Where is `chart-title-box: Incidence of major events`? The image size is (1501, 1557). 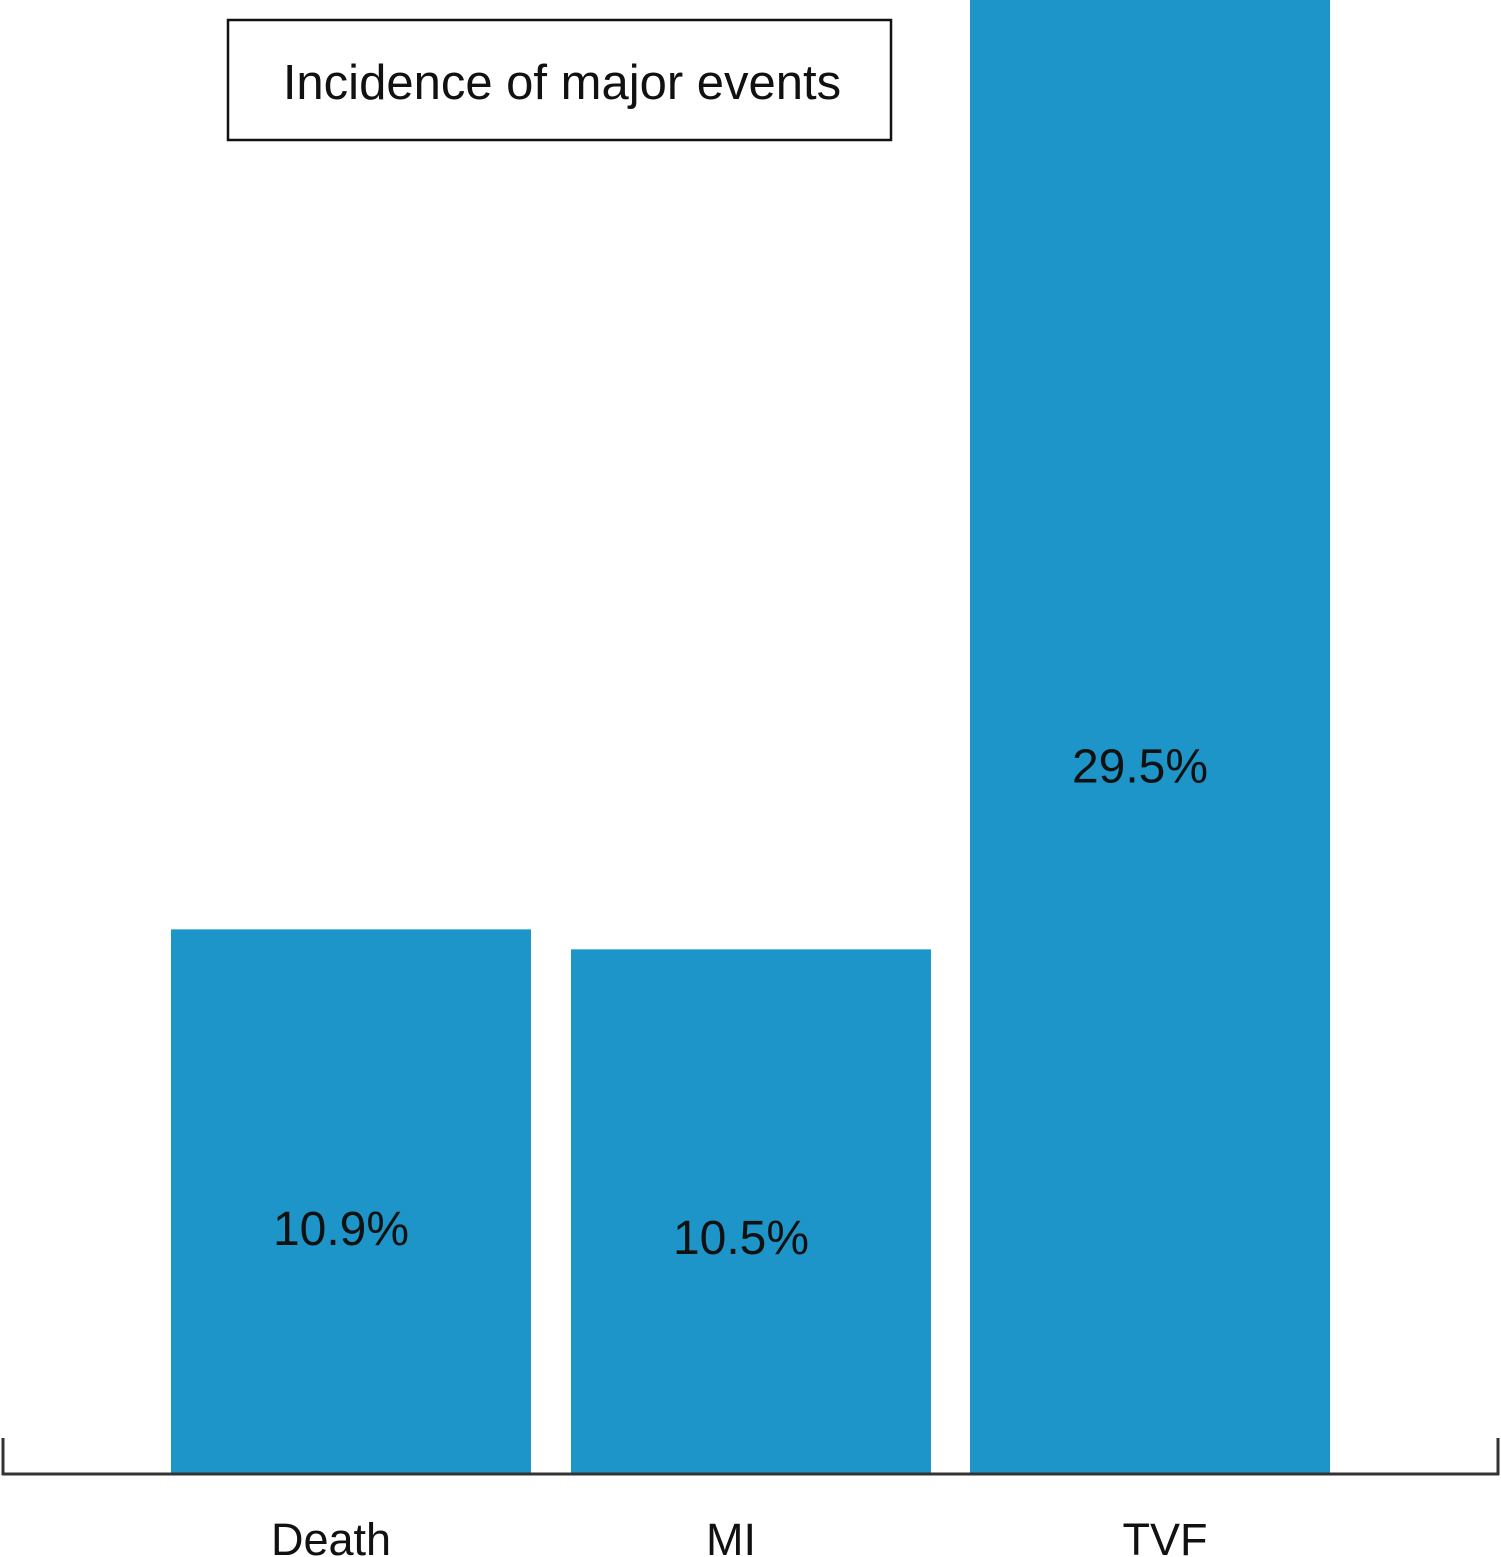
chart-title-box: Incidence of major events is located at coordinates (559, 80).